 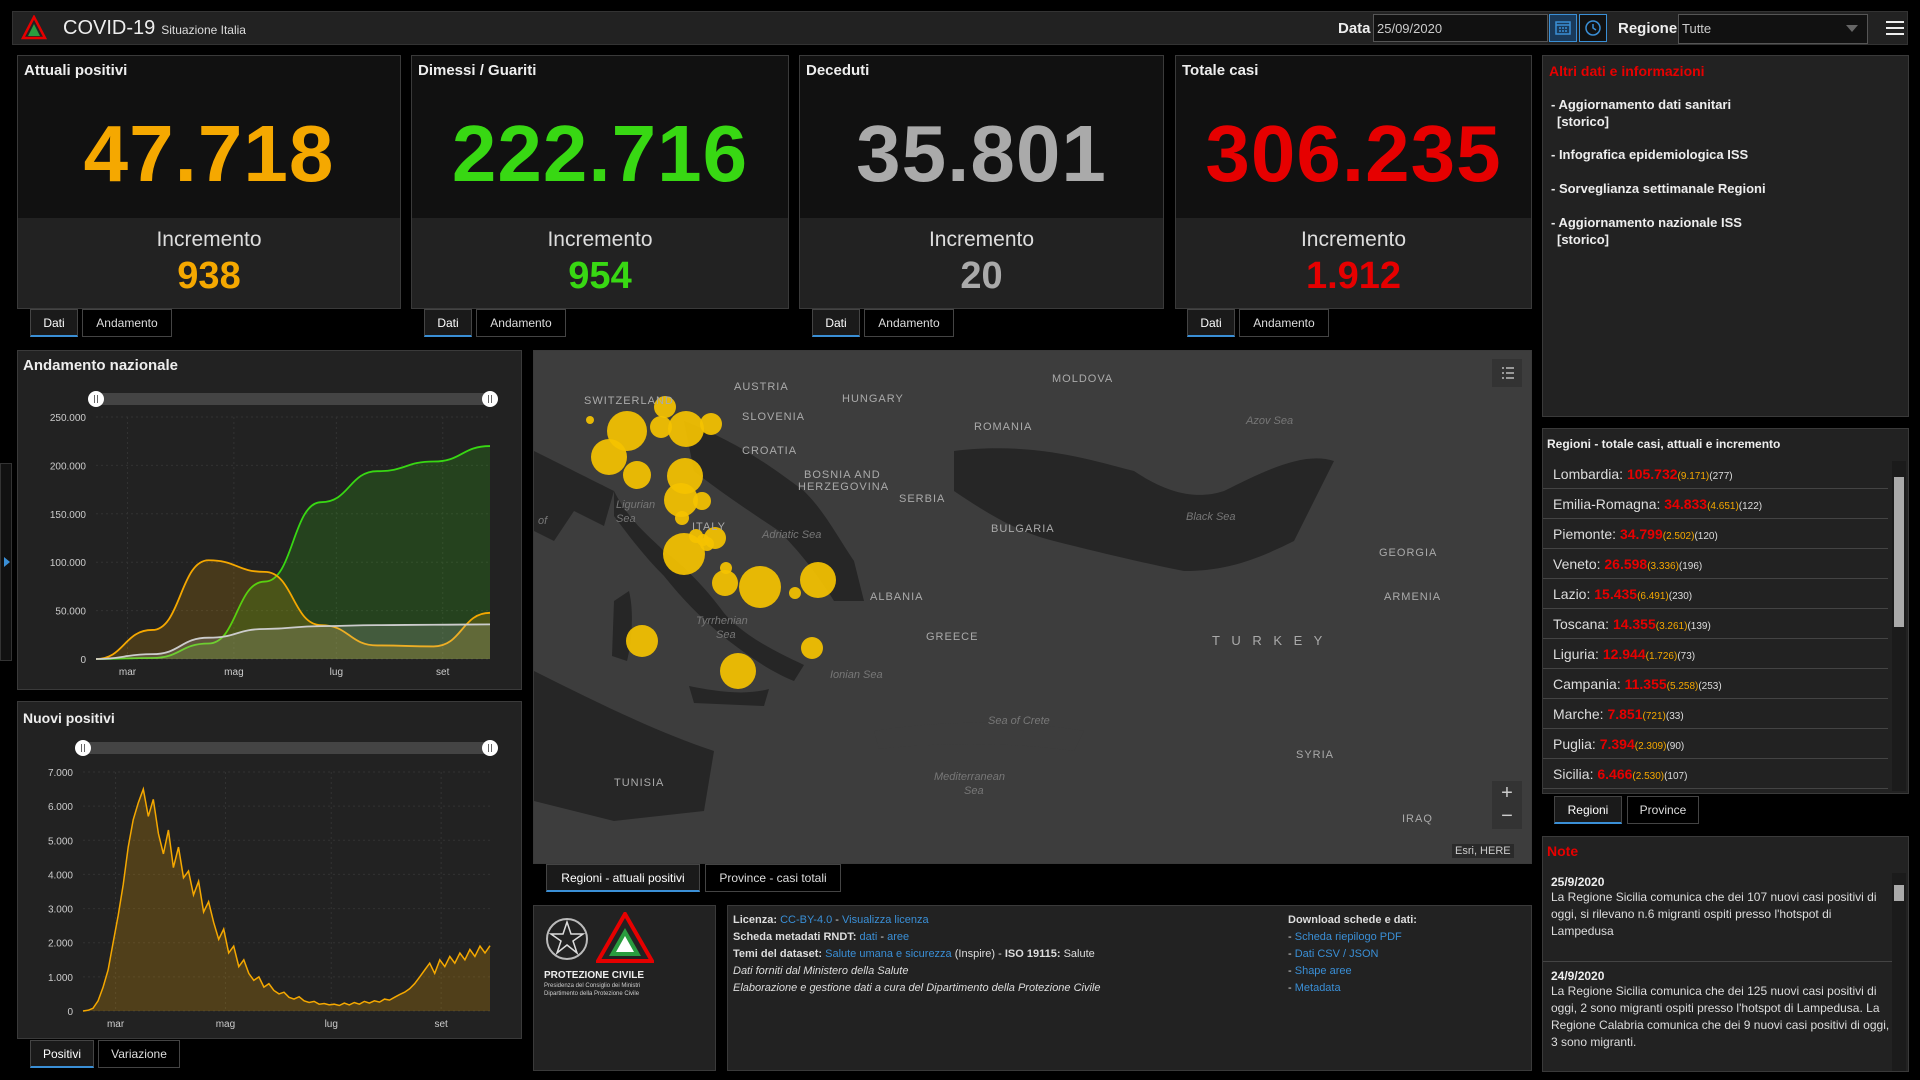 What do you see at coordinates (1650, 154) in the screenshot?
I see `side-info-item: - Infografica epidemiologica ISS` at bounding box center [1650, 154].